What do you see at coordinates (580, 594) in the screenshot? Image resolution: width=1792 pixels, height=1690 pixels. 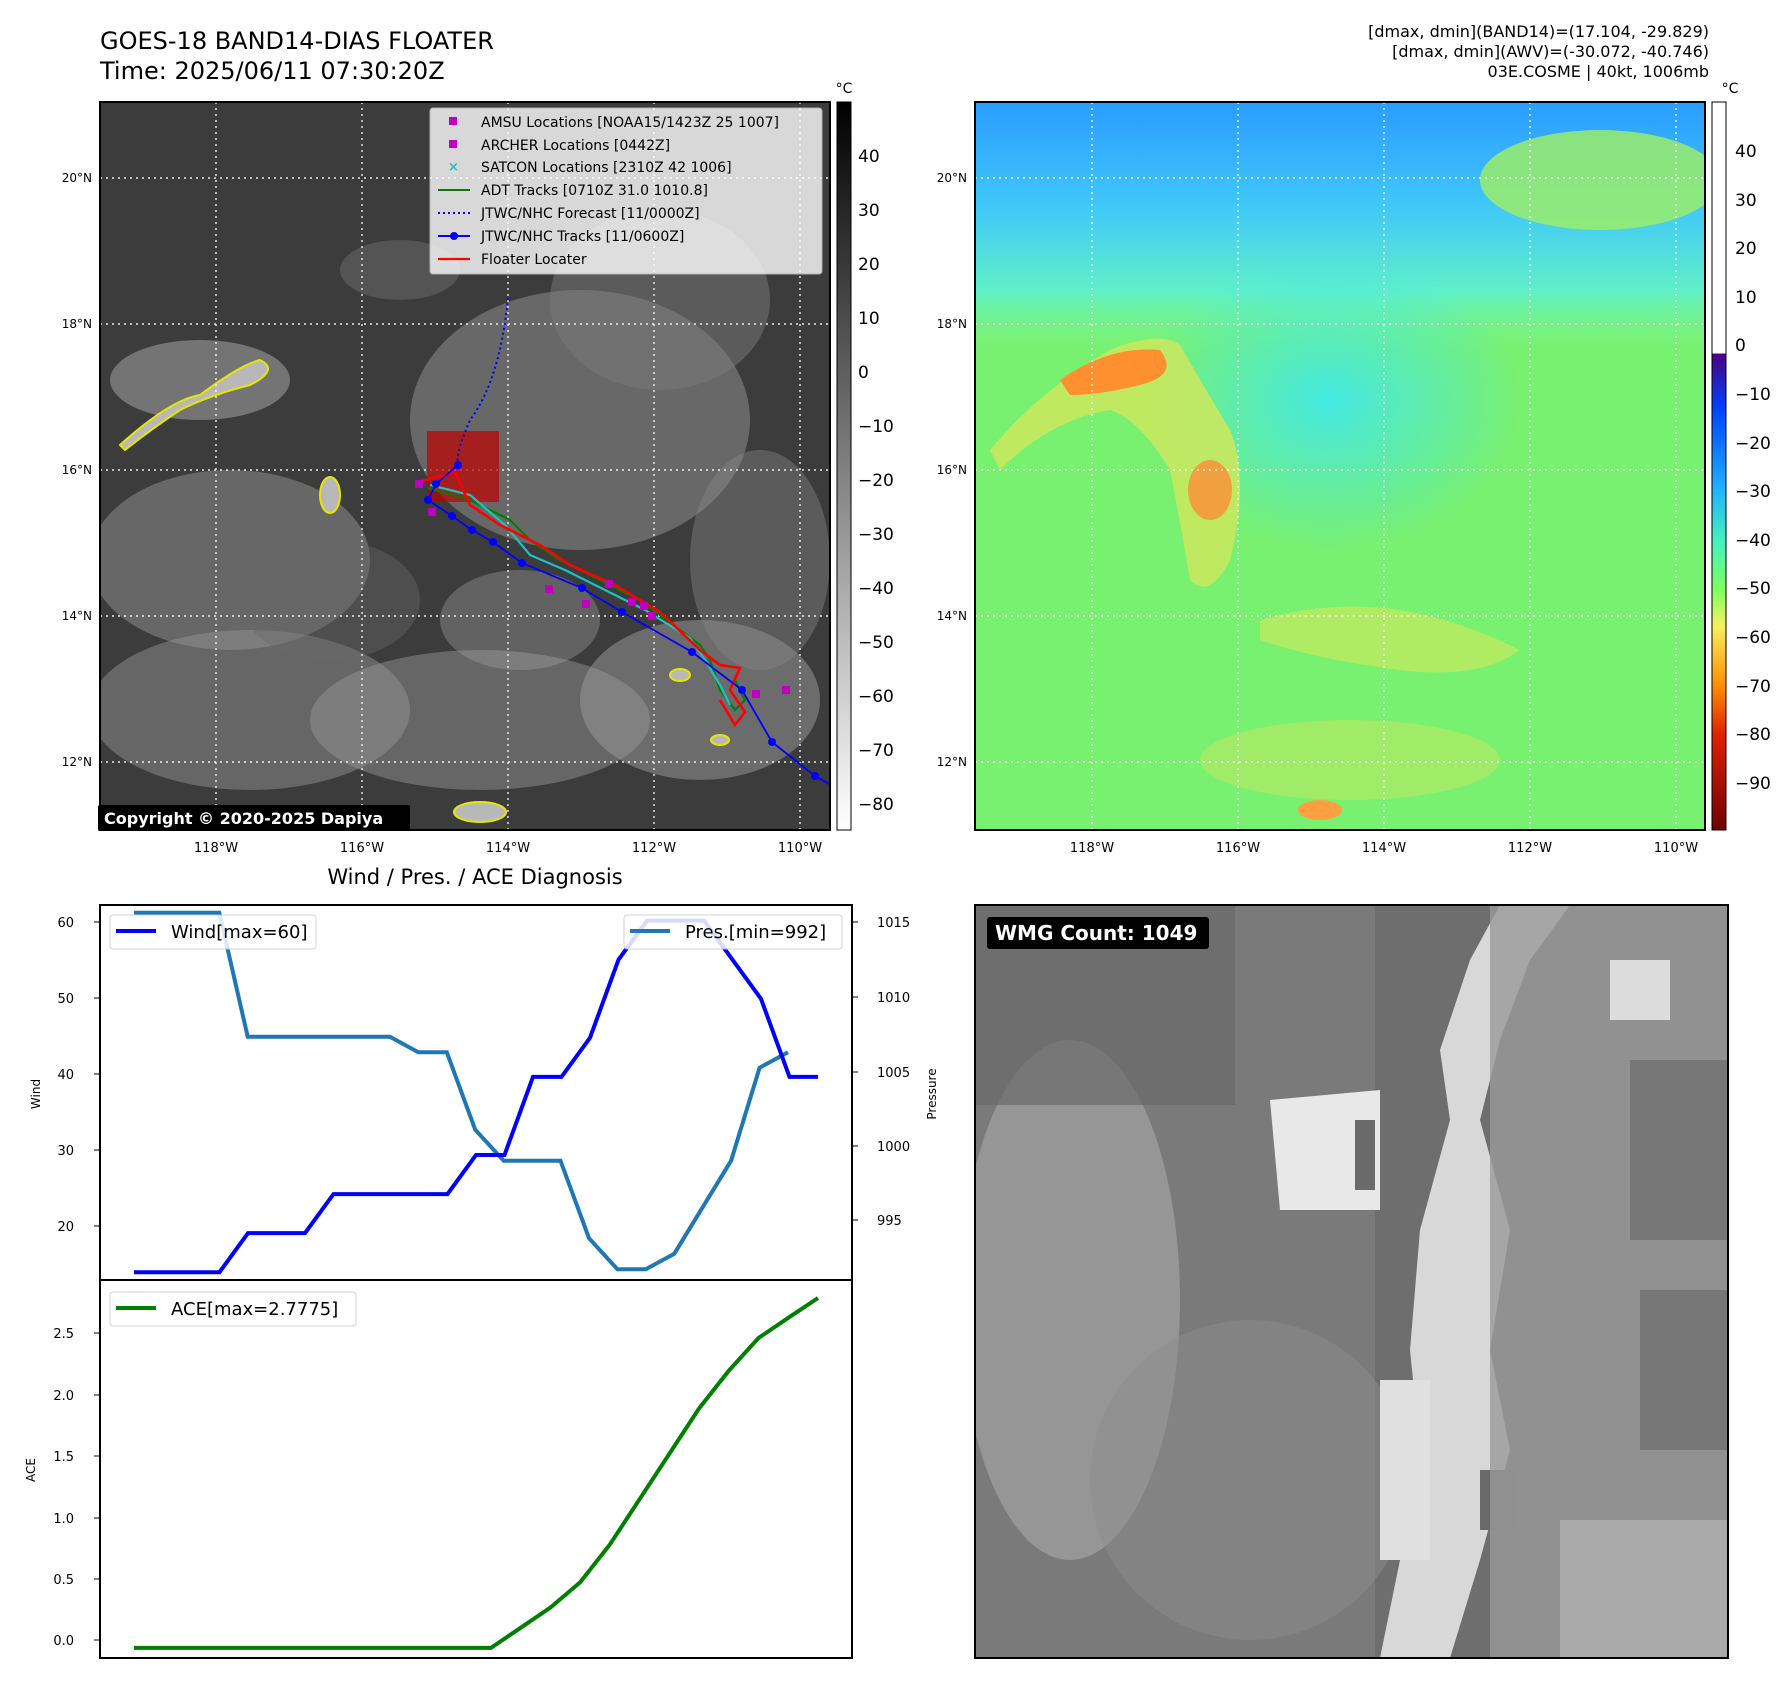 I see `satcon-track` at bounding box center [580, 594].